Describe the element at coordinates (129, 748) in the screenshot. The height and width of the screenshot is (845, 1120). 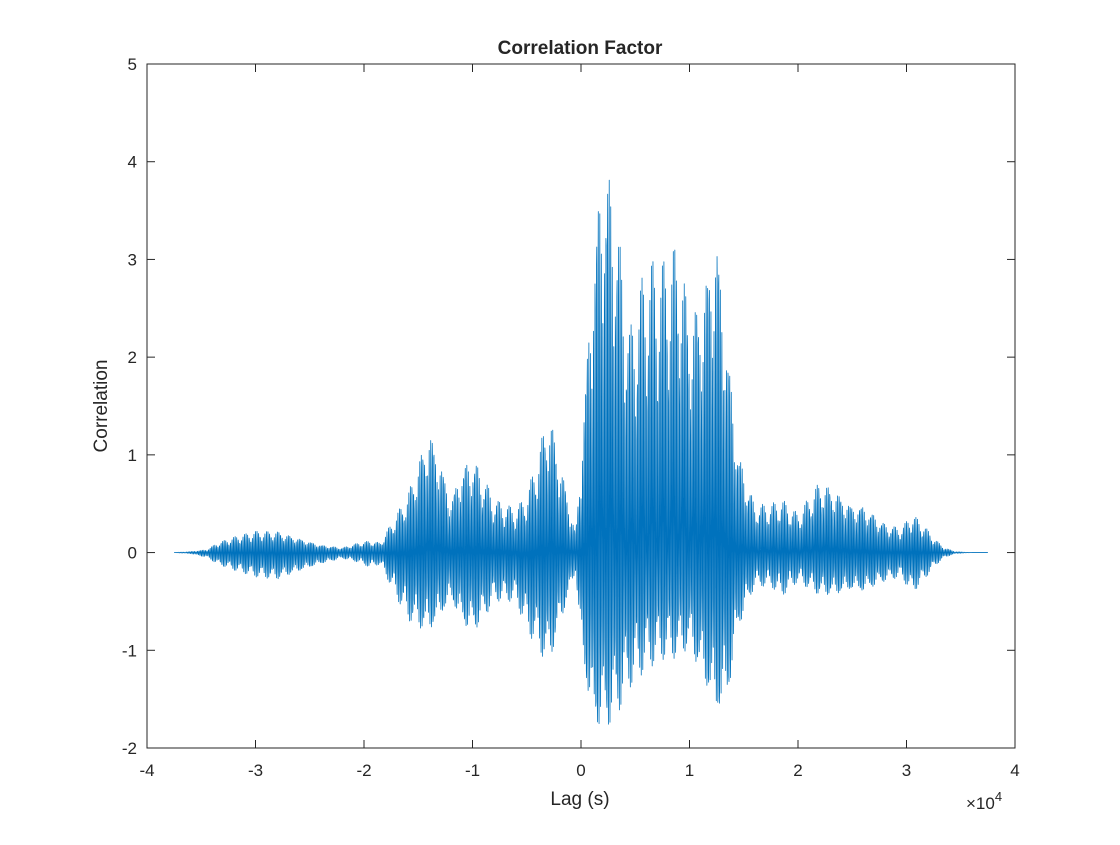
I see `y-tick-label: -2` at that location.